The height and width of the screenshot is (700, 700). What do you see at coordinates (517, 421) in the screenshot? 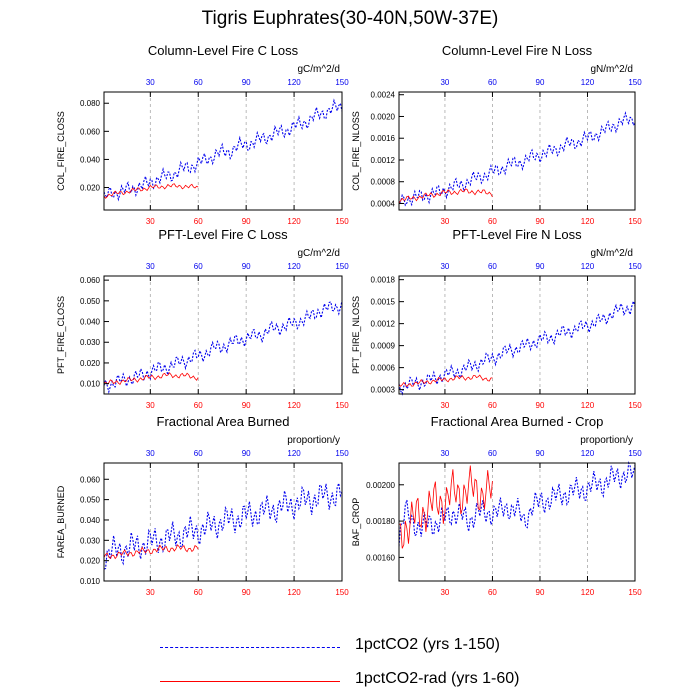
I see `panel-title: Fractional Area Burned - Crop` at bounding box center [517, 421].